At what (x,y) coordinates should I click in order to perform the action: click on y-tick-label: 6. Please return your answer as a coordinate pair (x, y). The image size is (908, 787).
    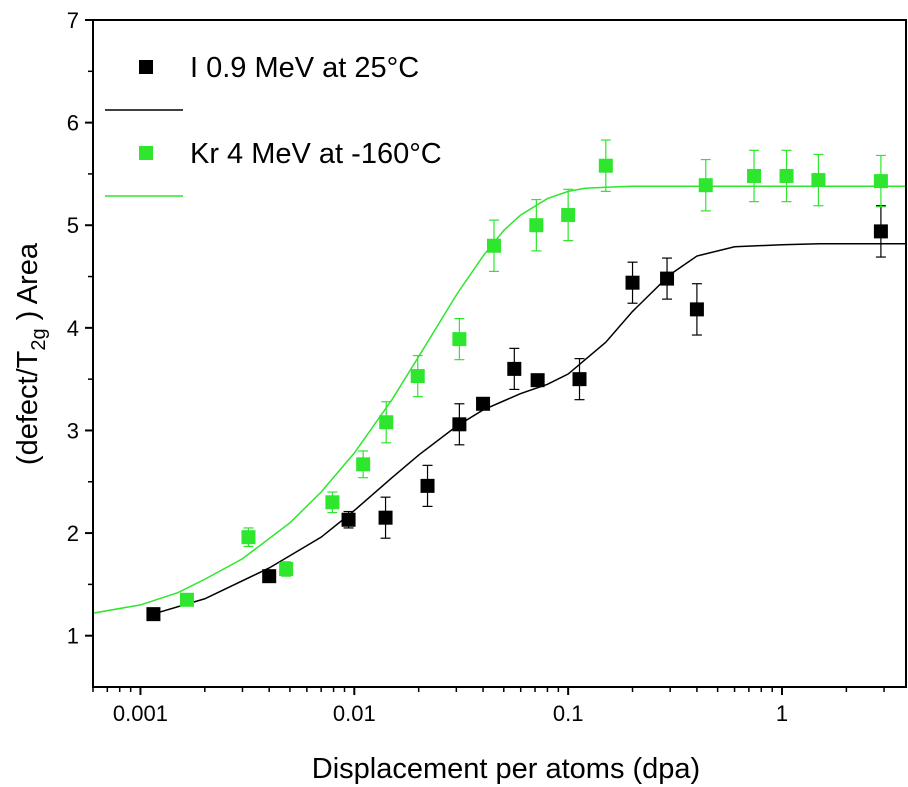
    Looking at the image, I should click on (73, 123).